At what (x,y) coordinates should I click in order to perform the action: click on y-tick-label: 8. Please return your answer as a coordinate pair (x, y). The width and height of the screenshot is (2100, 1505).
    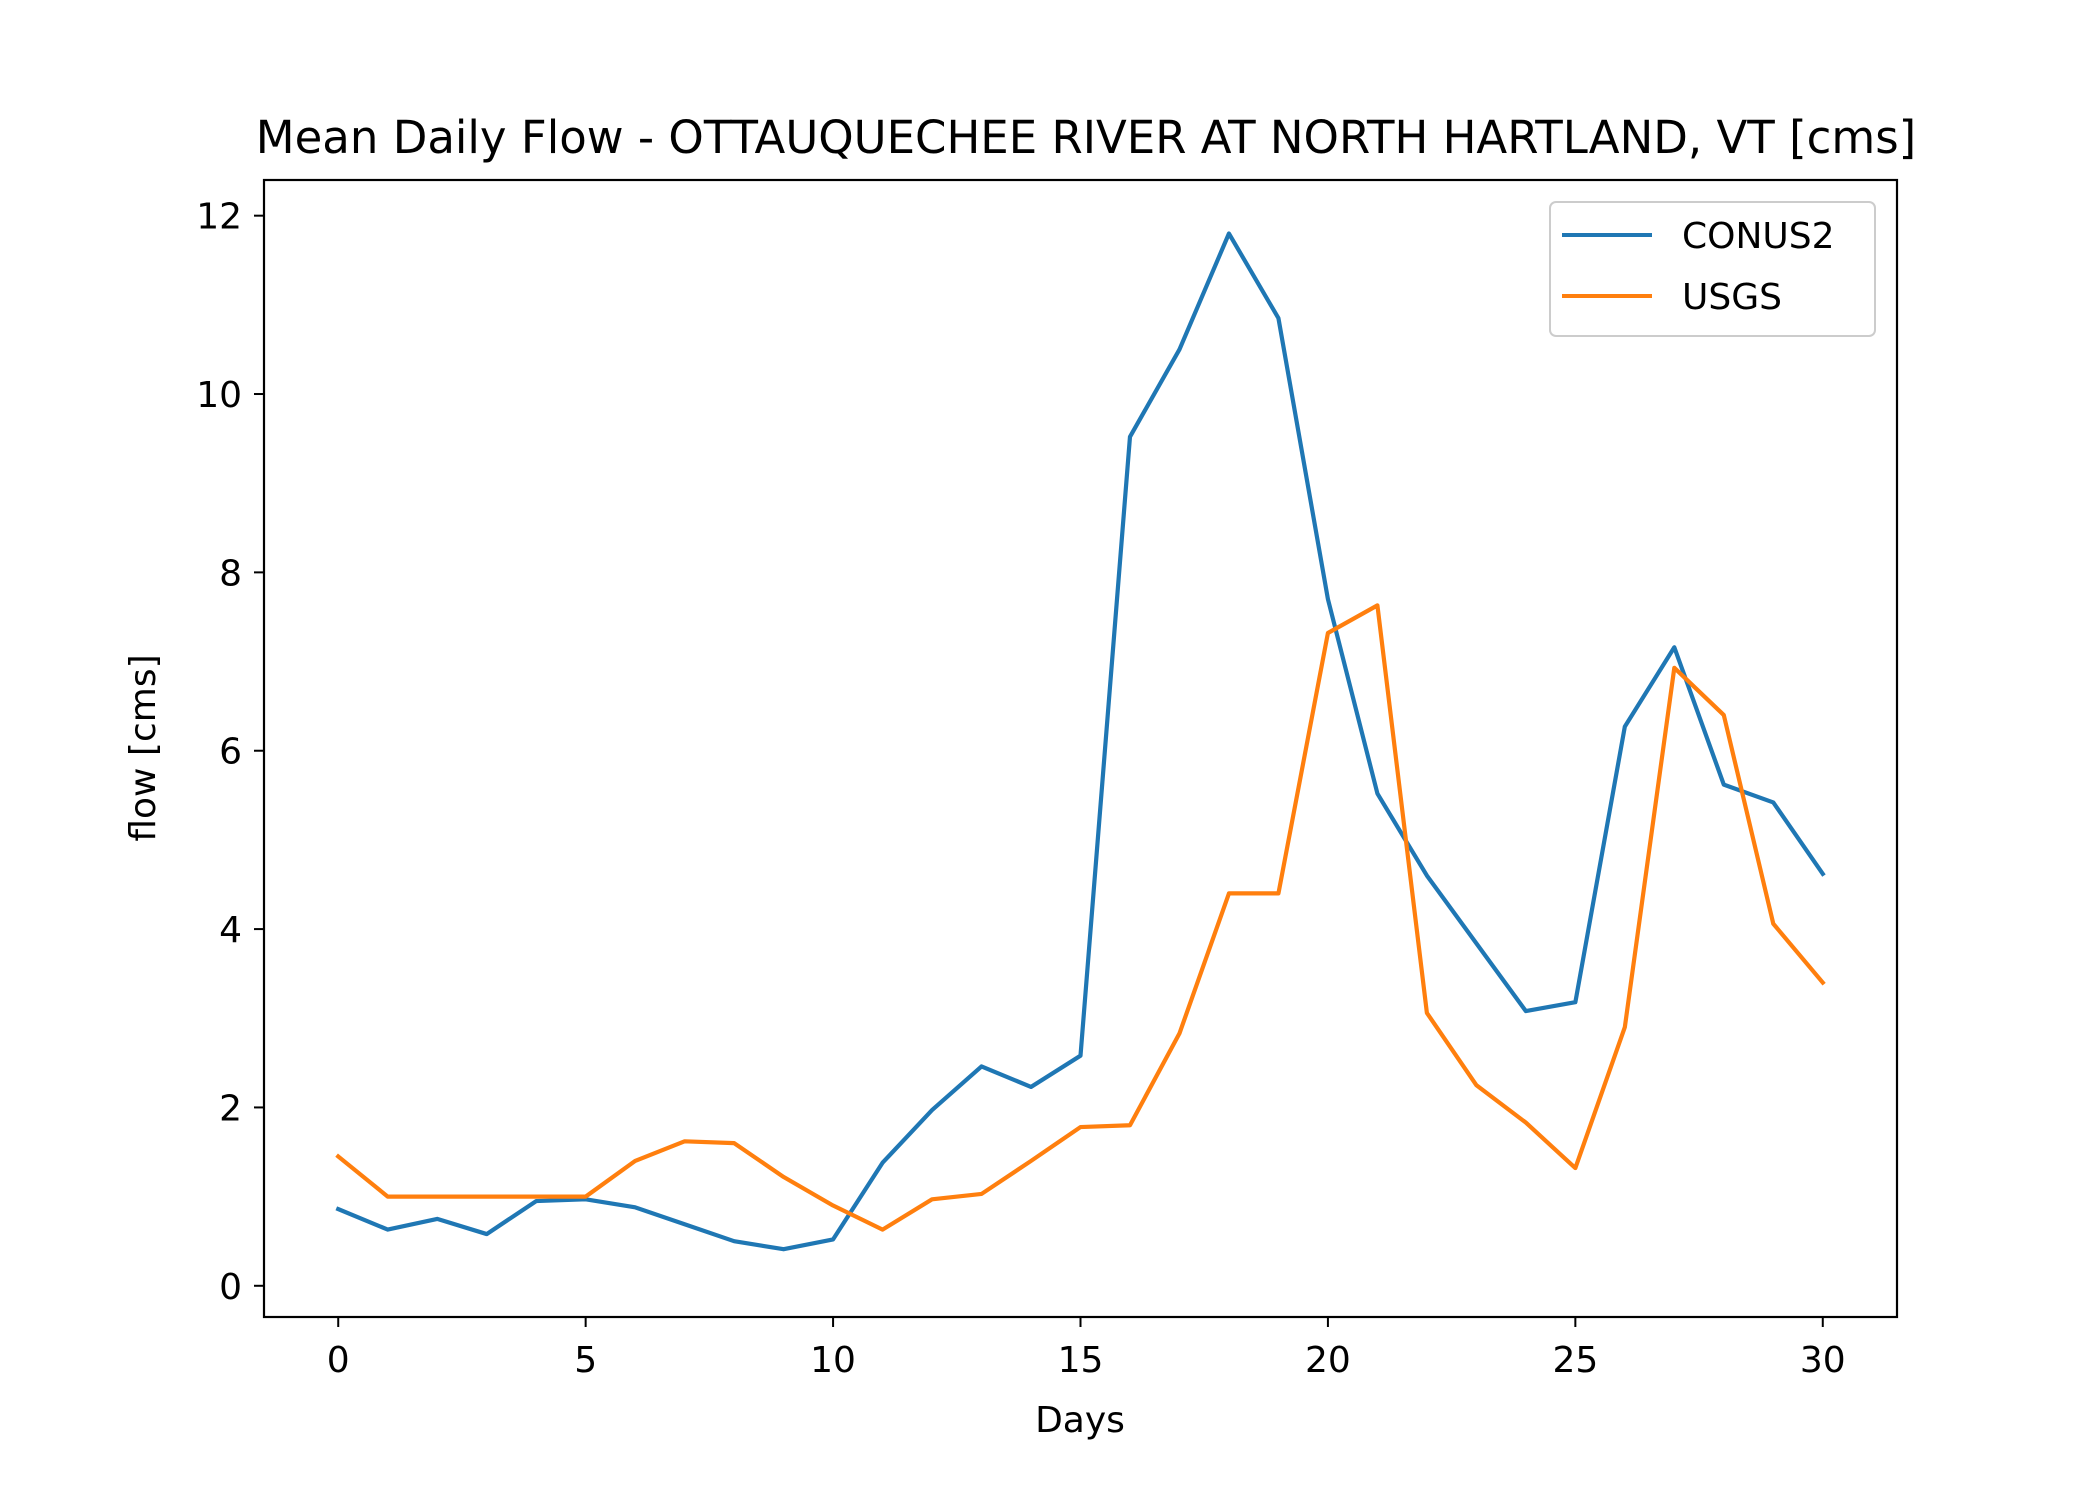
    Looking at the image, I should click on (230, 573).